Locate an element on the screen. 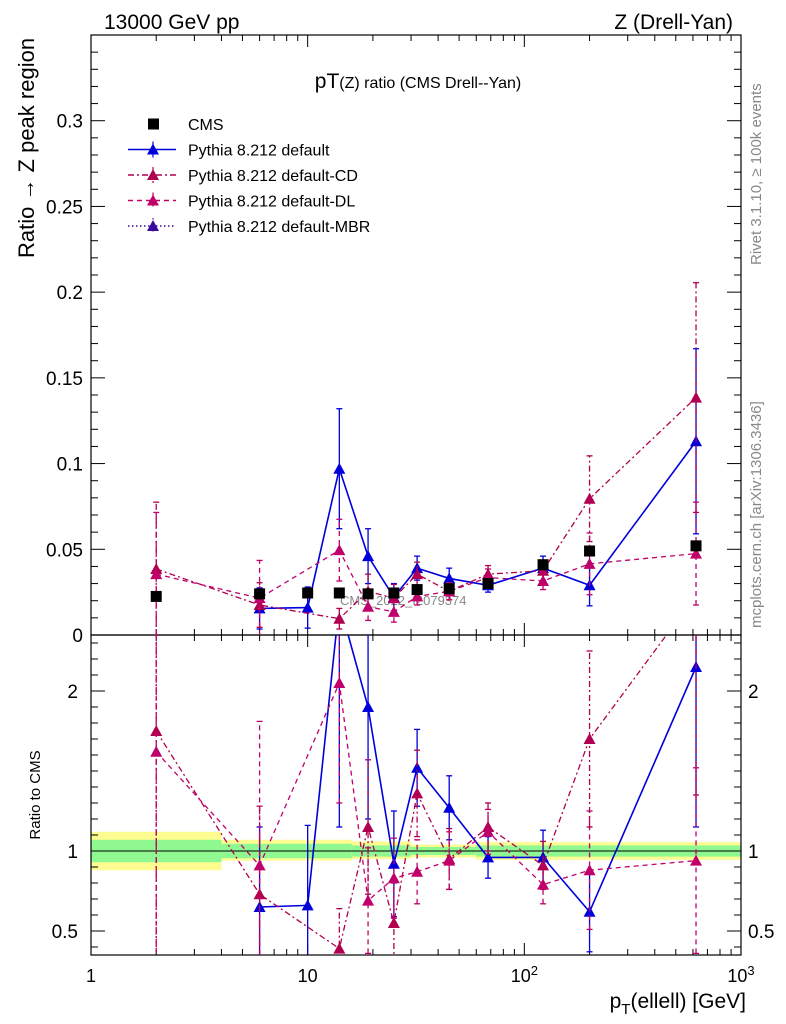 This screenshot has height=1024, width=786. header-right: Z (Drell-Yan) is located at coordinates (673, 22).